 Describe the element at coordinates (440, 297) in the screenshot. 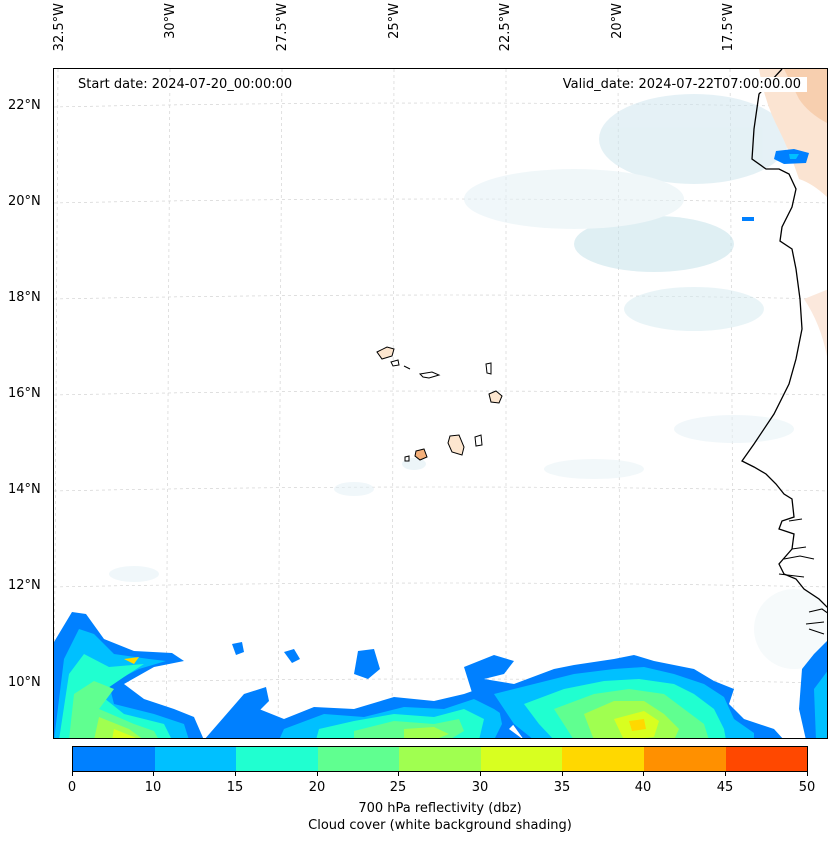

I see `parallel-18n` at that location.